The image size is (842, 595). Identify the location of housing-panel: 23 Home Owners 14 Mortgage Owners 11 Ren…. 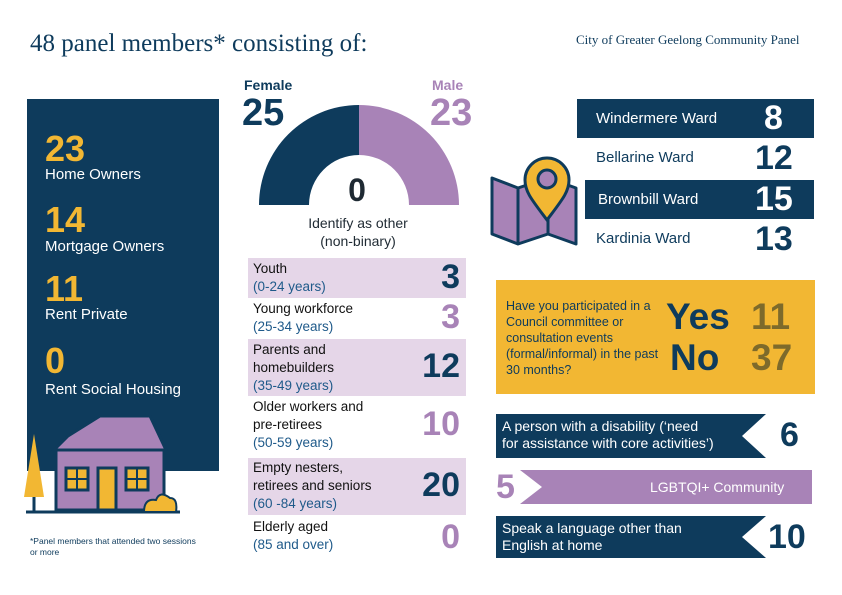
(123, 285).